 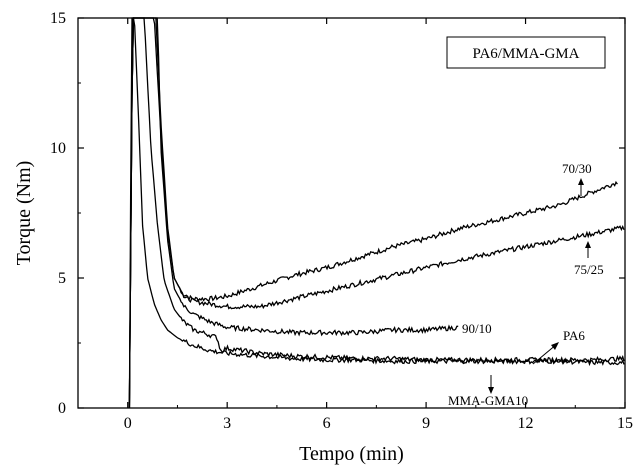 I want to click on legend: PA6/MMA-GMA, so click(x=526, y=52).